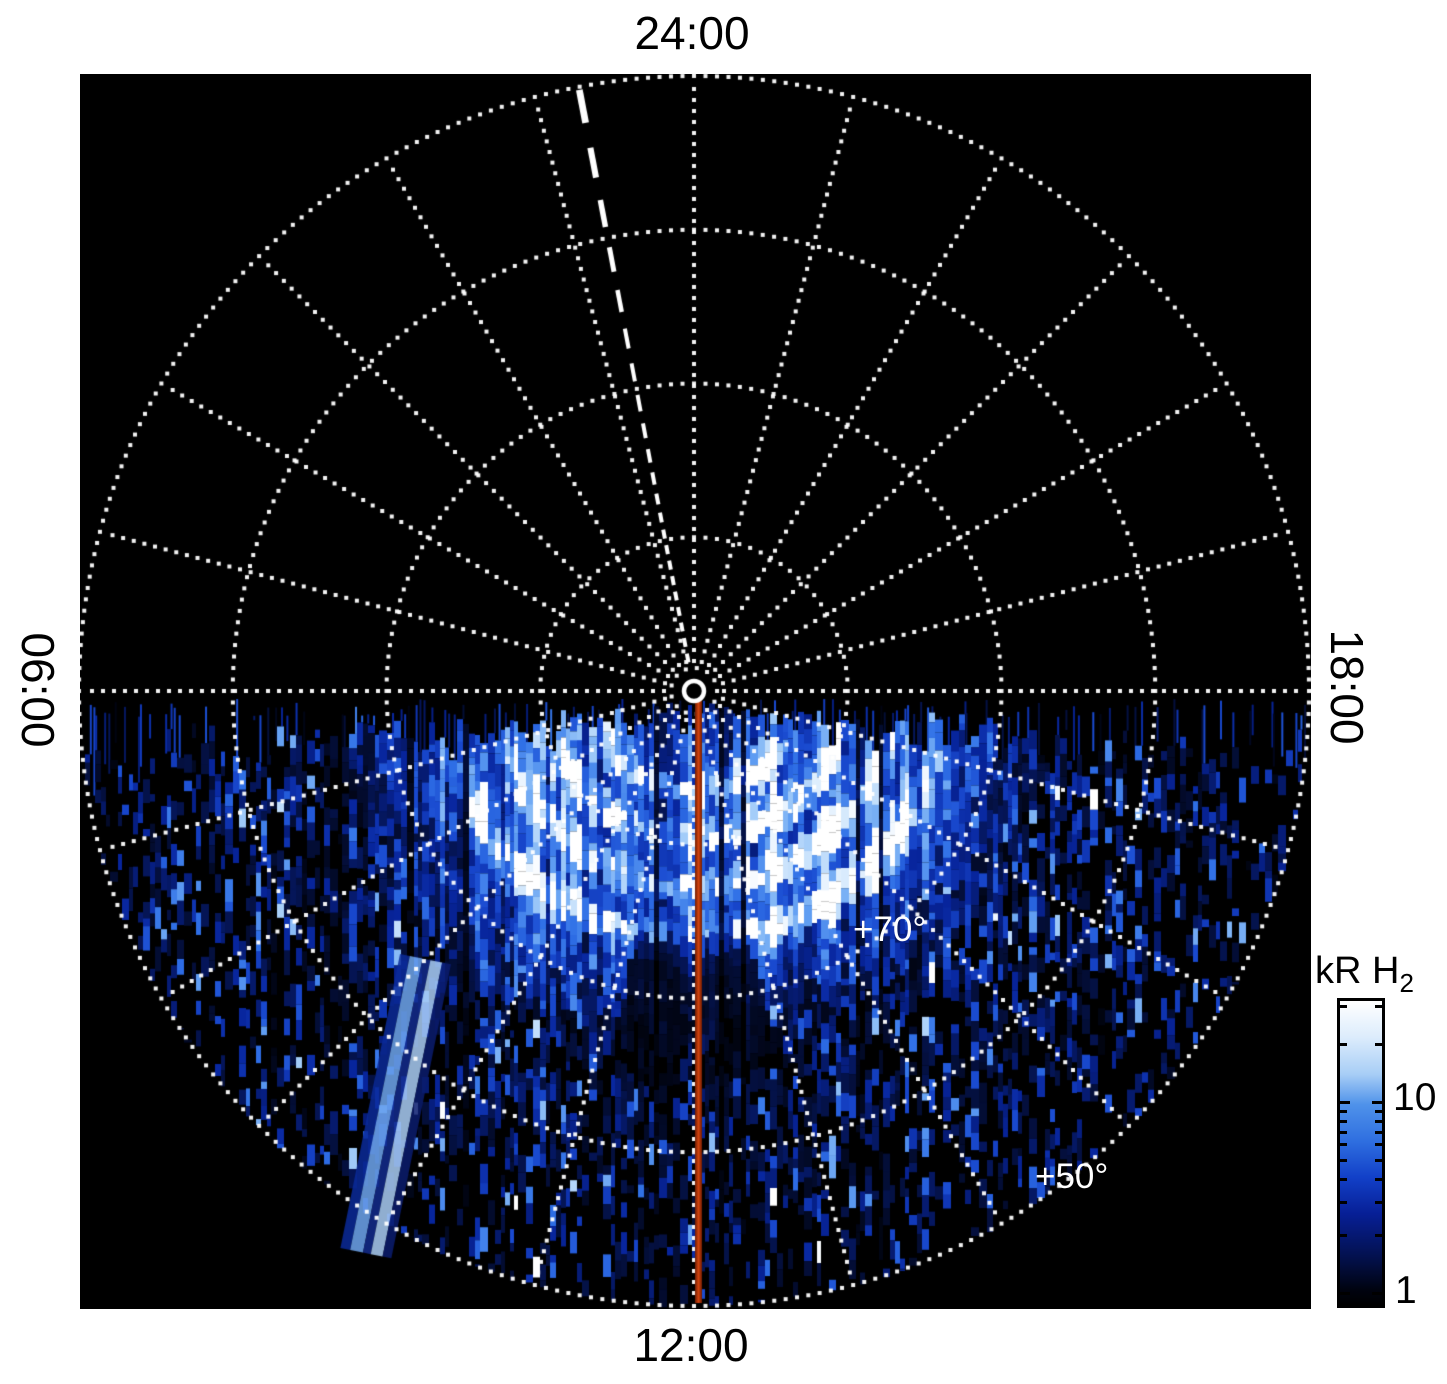  What do you see at coordinates (1406, 983) in the screenshot?
I see `colorbar-title-subscript: 2` at bounding box center [1406, 983].